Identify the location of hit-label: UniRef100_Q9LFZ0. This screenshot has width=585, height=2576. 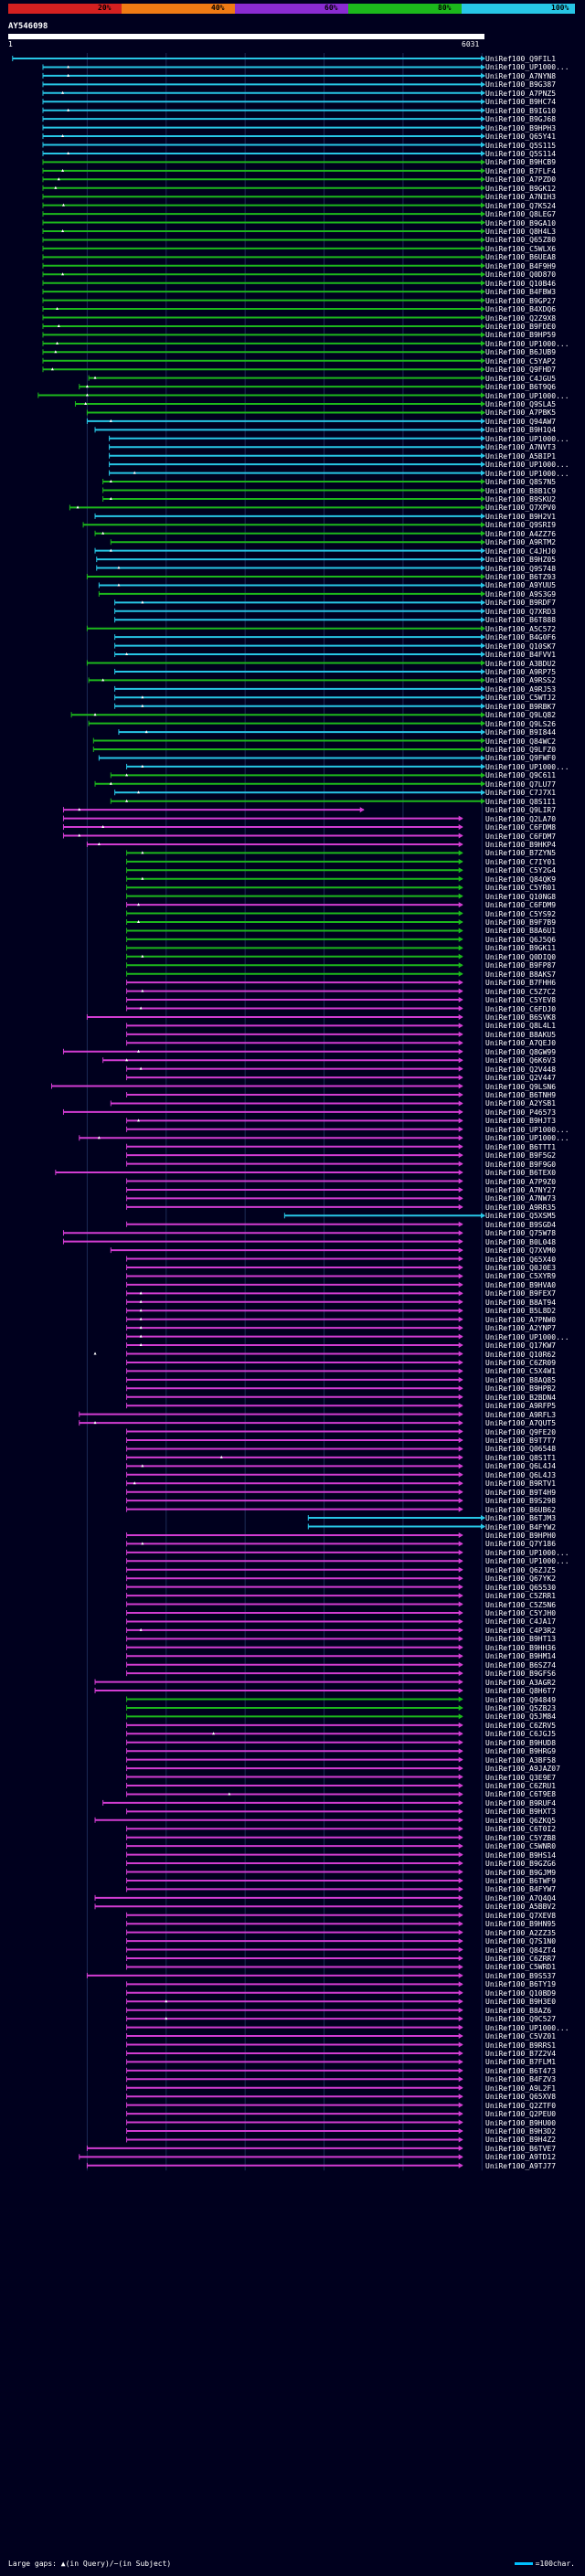
(521, 750).